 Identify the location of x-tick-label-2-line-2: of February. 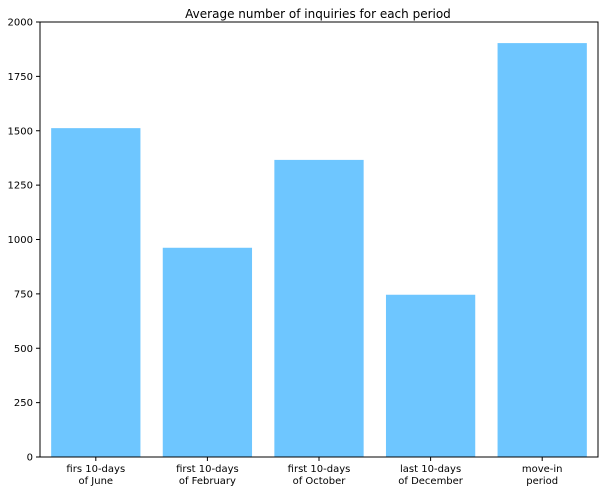
(207, 481).